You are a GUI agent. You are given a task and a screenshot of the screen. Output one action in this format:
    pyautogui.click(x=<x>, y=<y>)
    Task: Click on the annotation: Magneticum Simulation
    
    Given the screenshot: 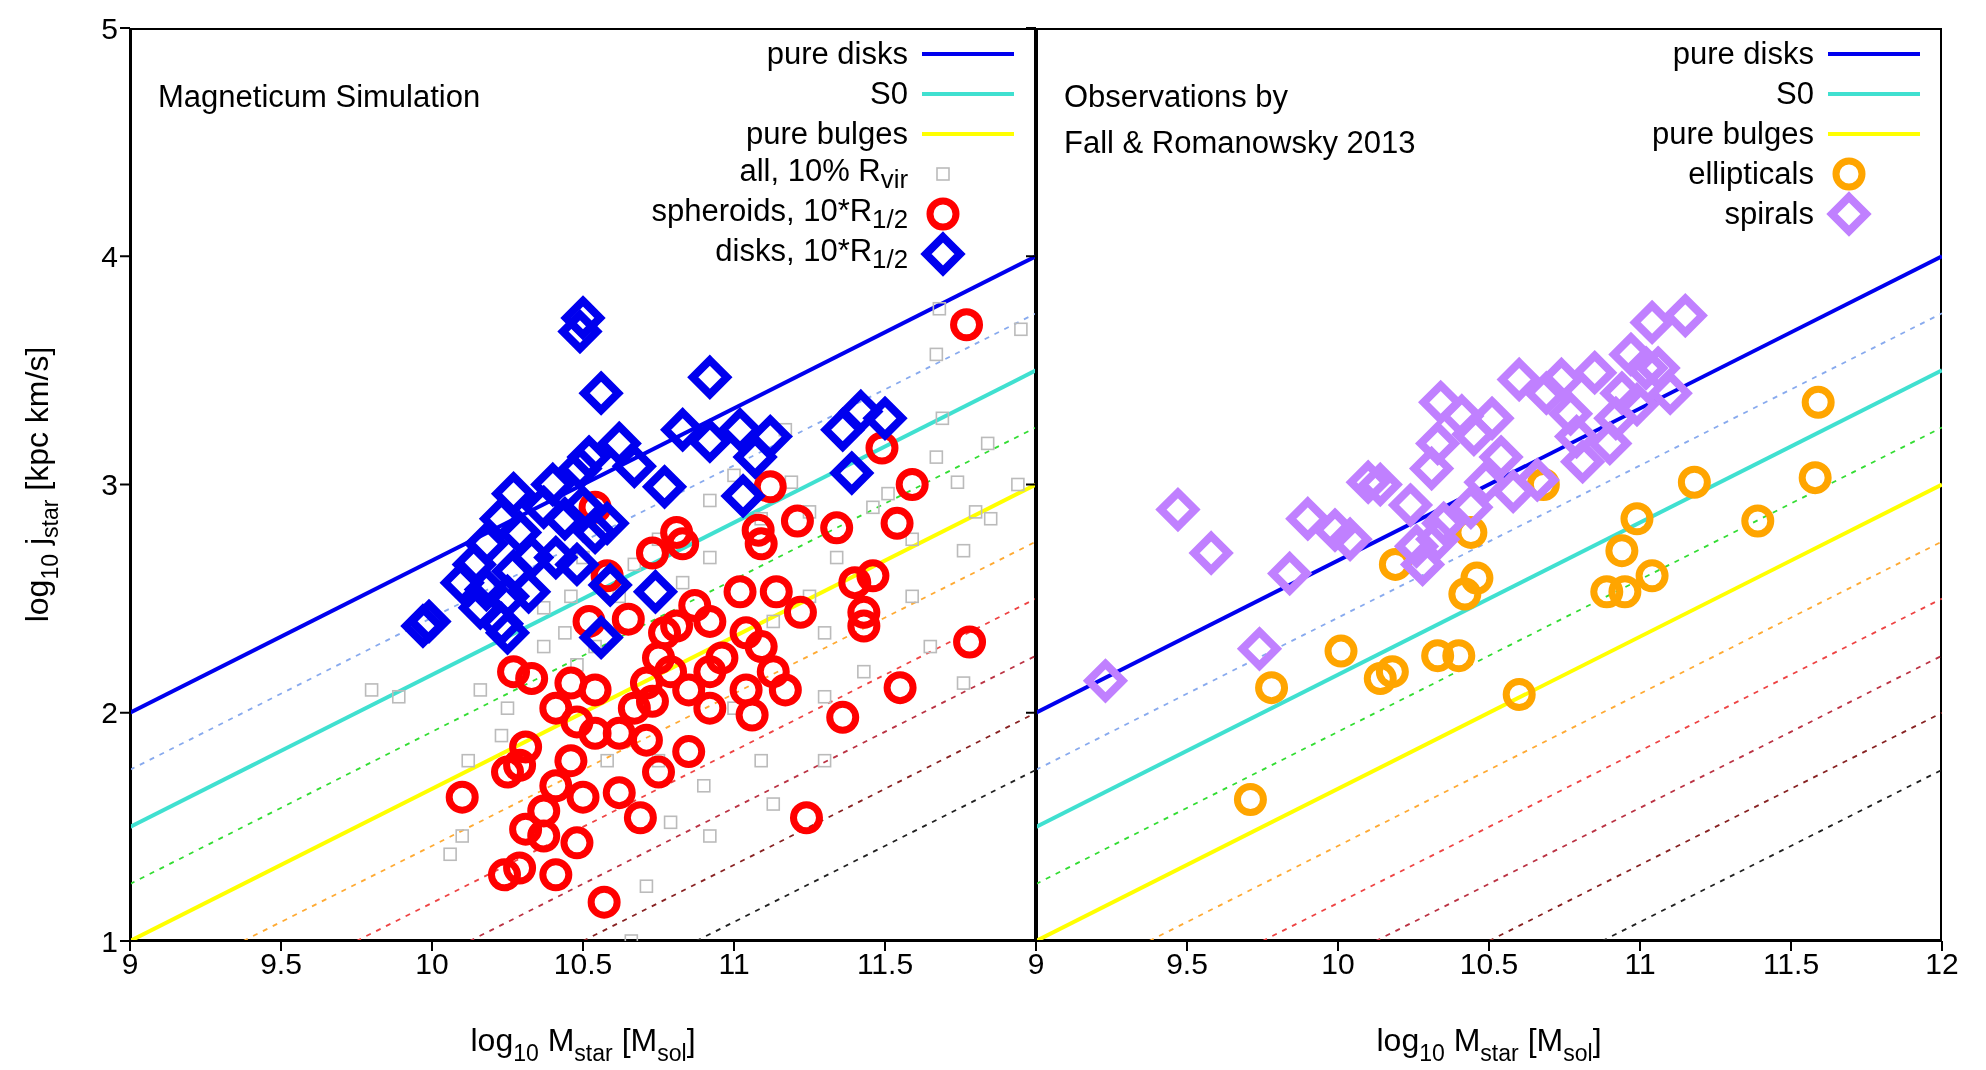 What is the action you would take?
    pyautogui.click(x=319, y=97)
    